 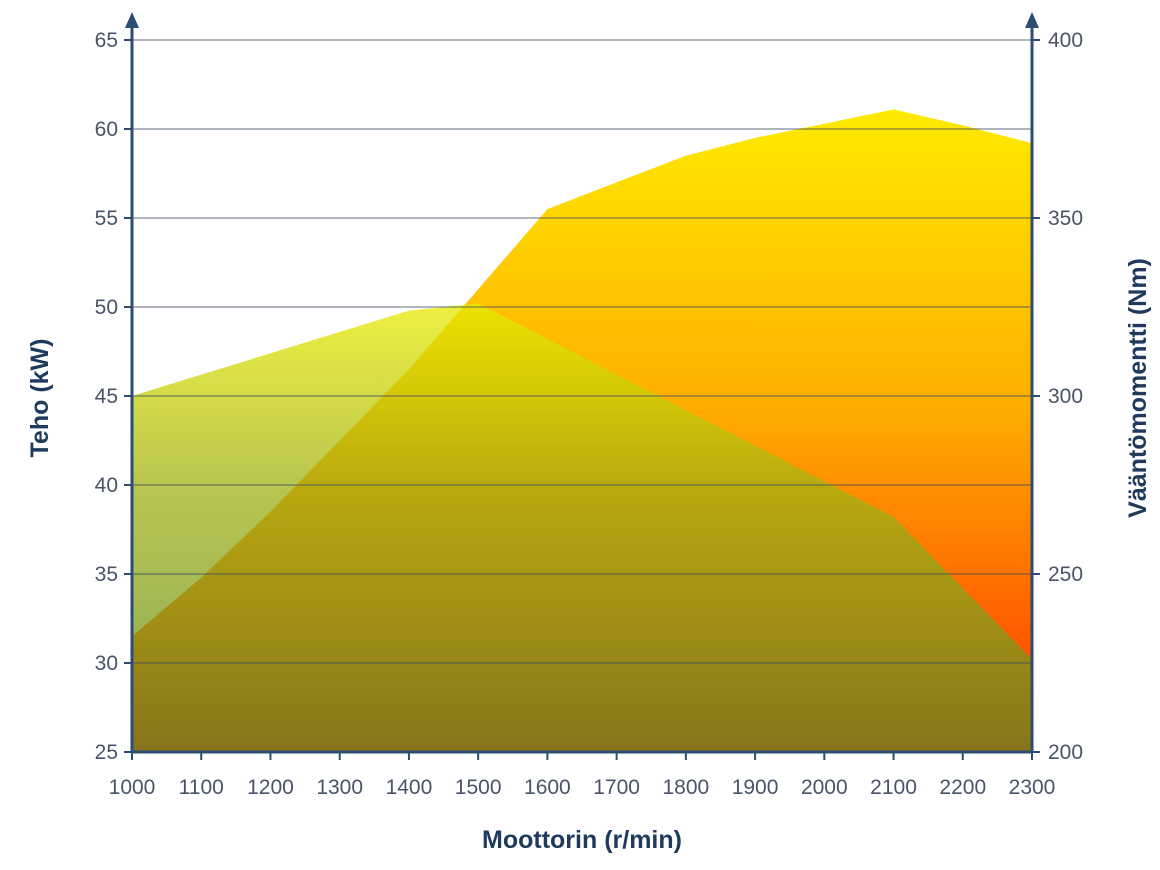 What do you see at coordinates (106, 40) in the screenshot?
I see `left-tick-label-65: 65` at bounding box center [106, 40].